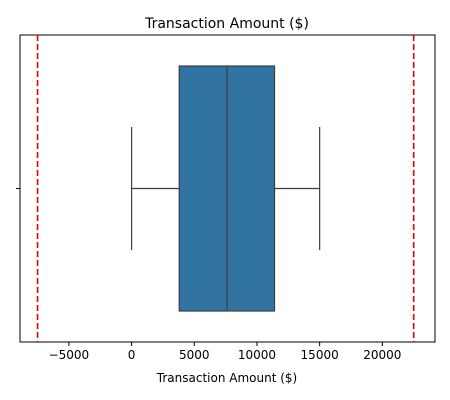  I want to click on x-tick-label: 0, so click(132, 355).